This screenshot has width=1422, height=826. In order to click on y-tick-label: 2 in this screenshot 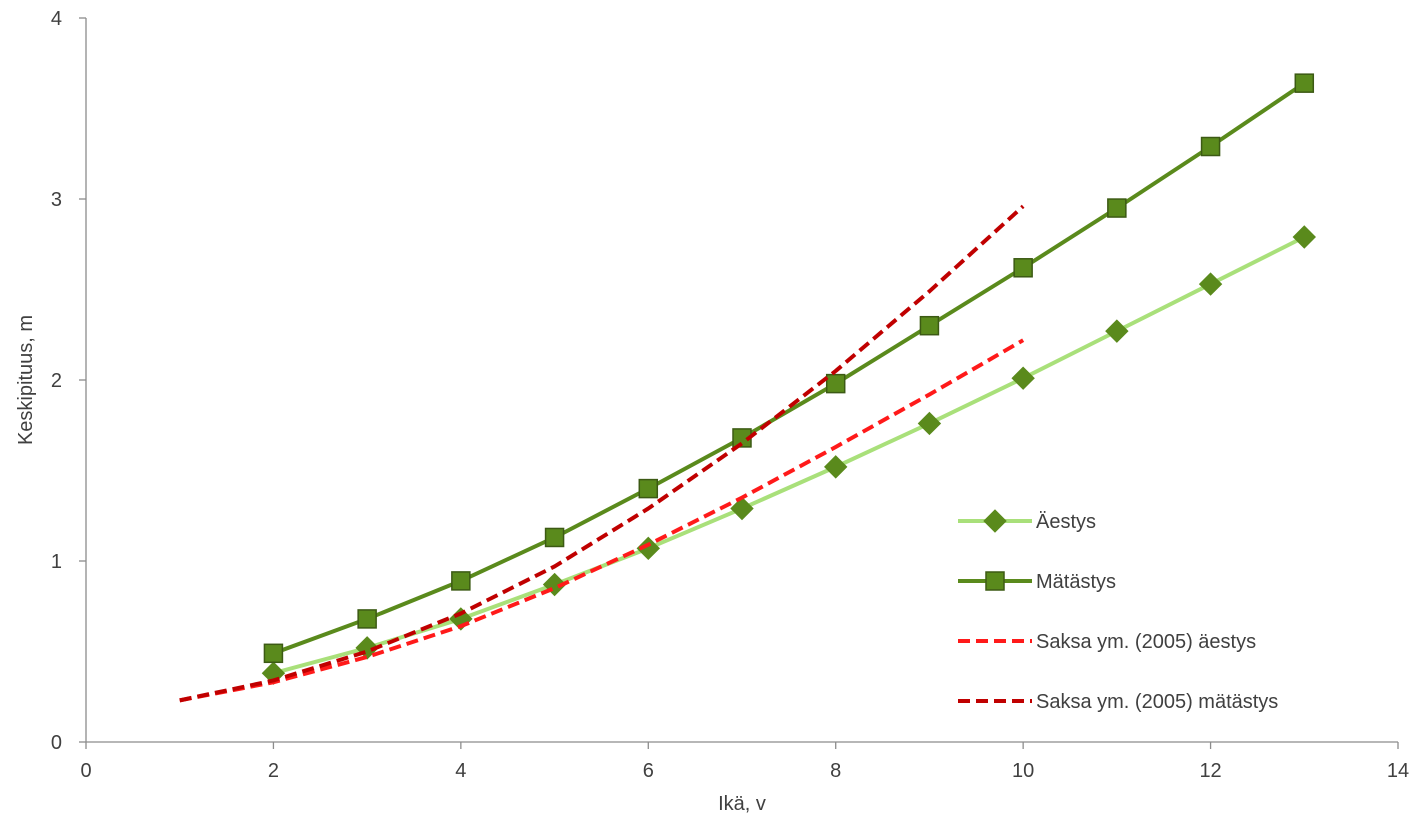, I will do `click(56, 381)`.